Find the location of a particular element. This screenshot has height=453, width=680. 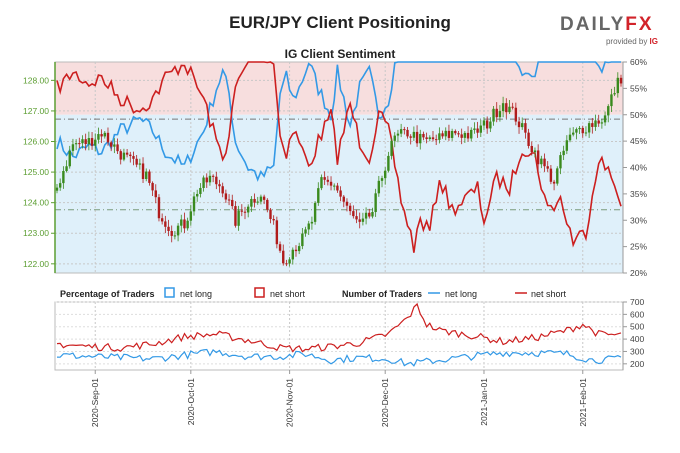

pct-tick-label: 45% is located at coordinates (638, 141).